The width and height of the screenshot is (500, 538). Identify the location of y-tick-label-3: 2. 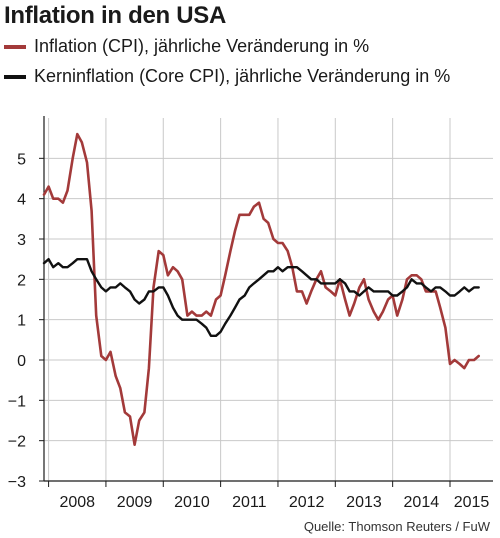
(21, 280).